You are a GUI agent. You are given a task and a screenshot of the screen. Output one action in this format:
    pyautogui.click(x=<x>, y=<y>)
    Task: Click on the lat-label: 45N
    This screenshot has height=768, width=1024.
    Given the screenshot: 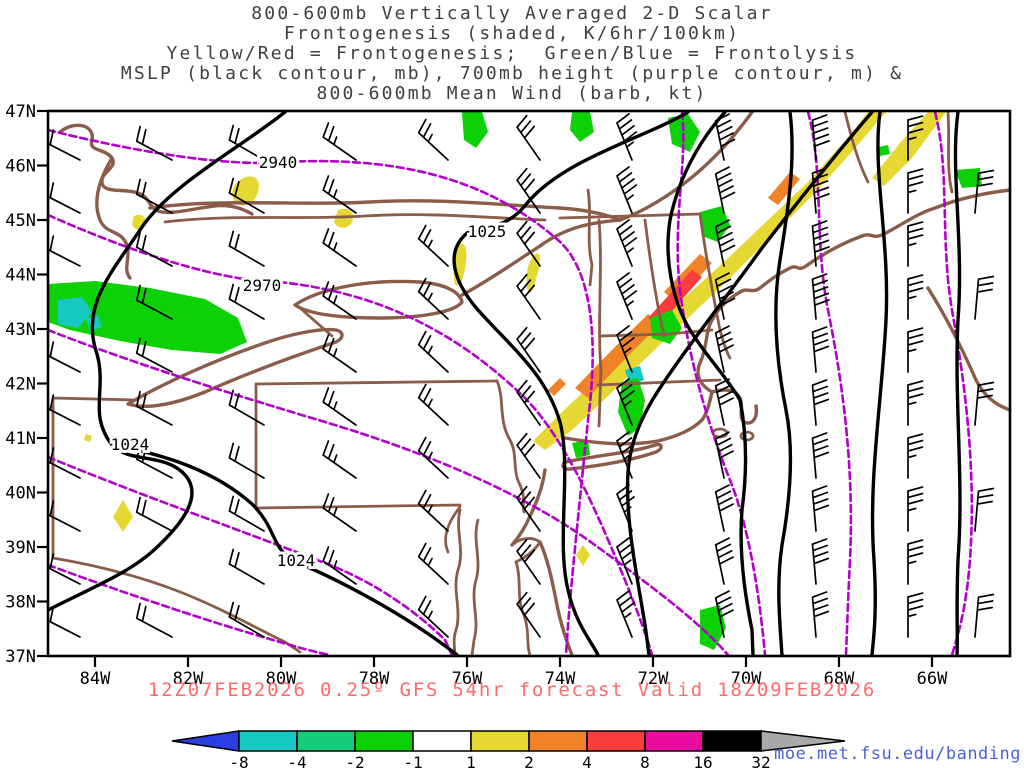 What is the action you would take?
    pyautogui.click(x=20, y=221)
    